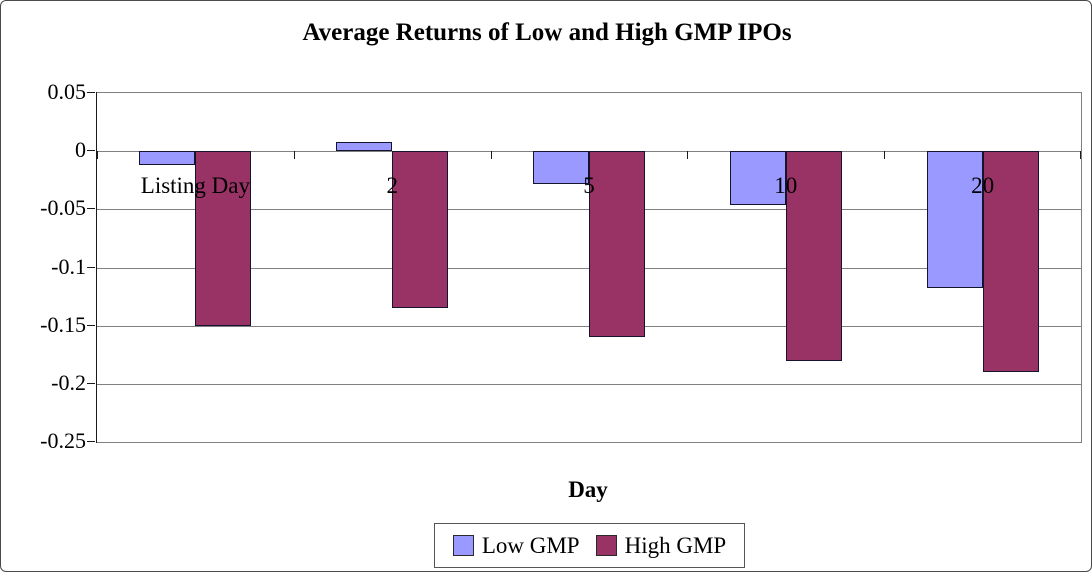  I want to click on x-axis-title: Day, so click(588, 489).